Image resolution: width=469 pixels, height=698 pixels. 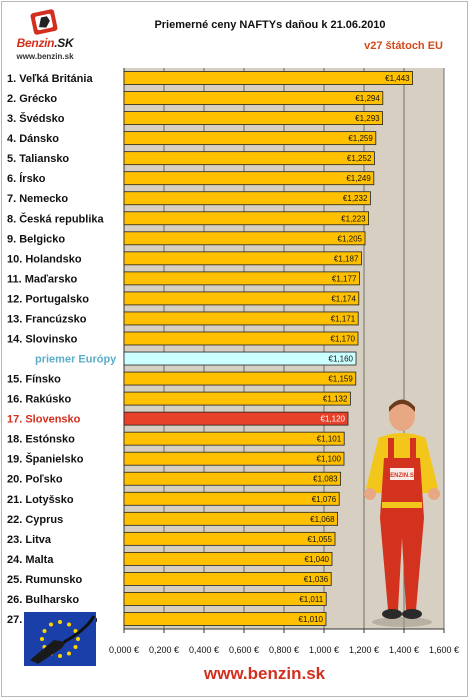 What do you see at coordinates (333, 419) in the screenshot?
I see `data-label: €1,120` at bounding box center [333, 419].